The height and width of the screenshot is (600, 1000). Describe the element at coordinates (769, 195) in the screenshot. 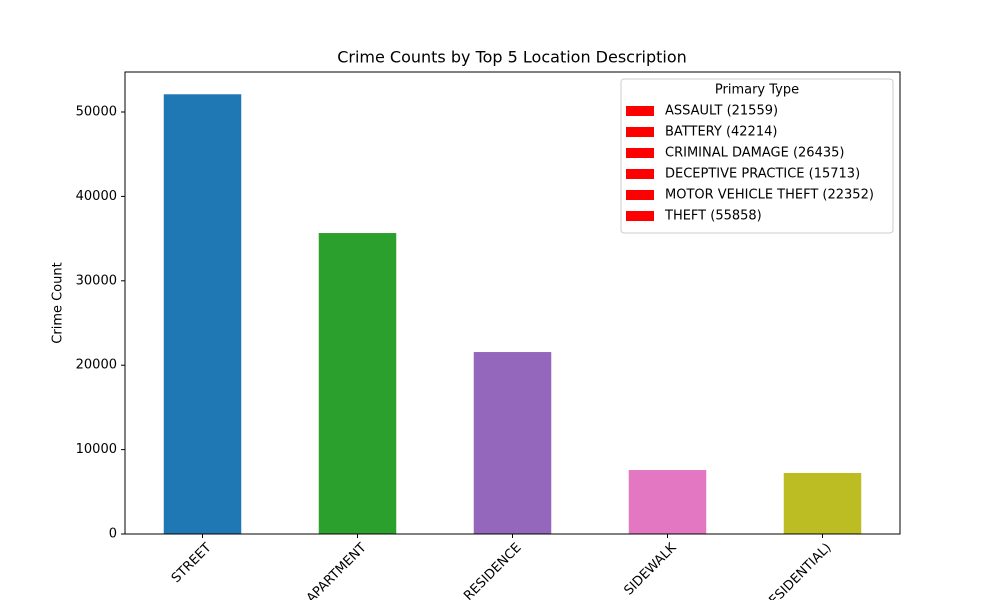

I see `legend-label: MOTOR VEHICLE THEFT (22352)` at that location.